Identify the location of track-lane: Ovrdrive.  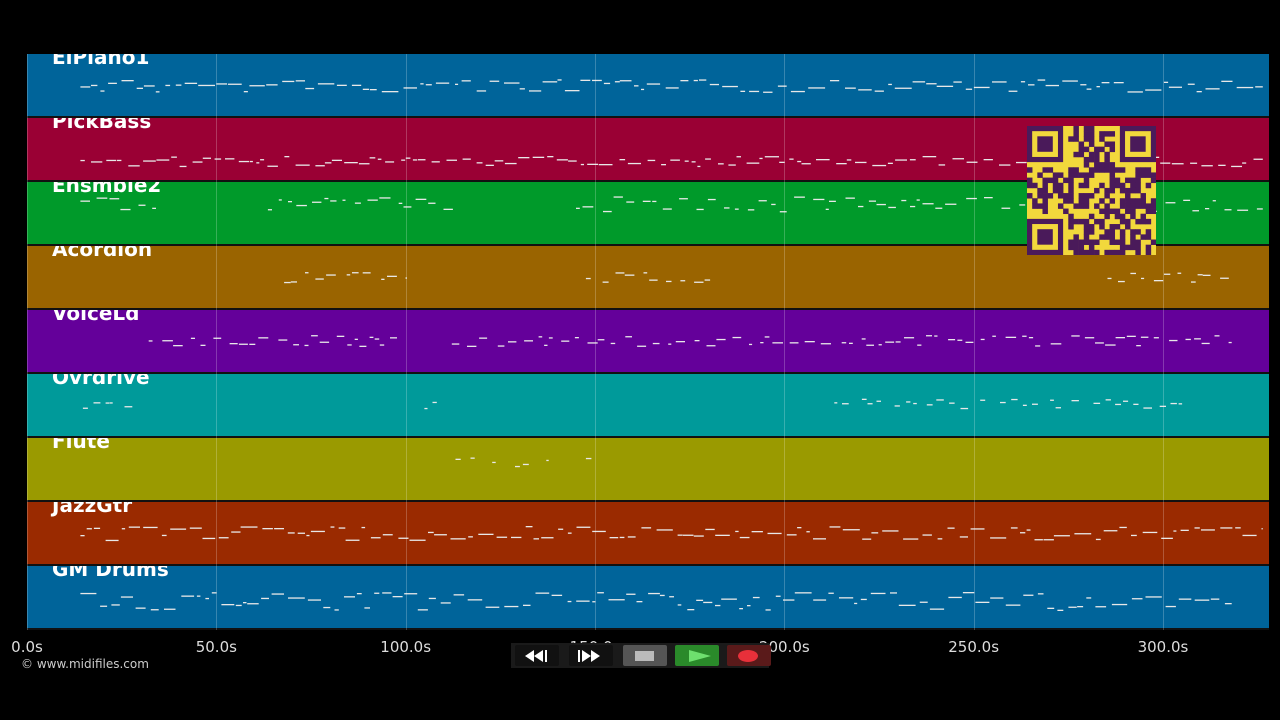
(648, 406).